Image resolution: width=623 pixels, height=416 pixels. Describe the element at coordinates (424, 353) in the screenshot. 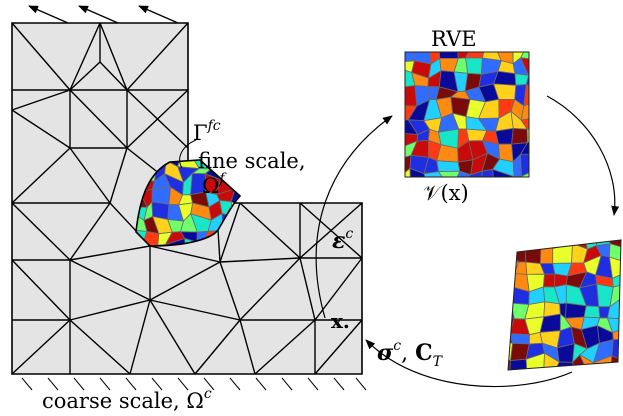

I see `tangent-symbol: C` at that location.